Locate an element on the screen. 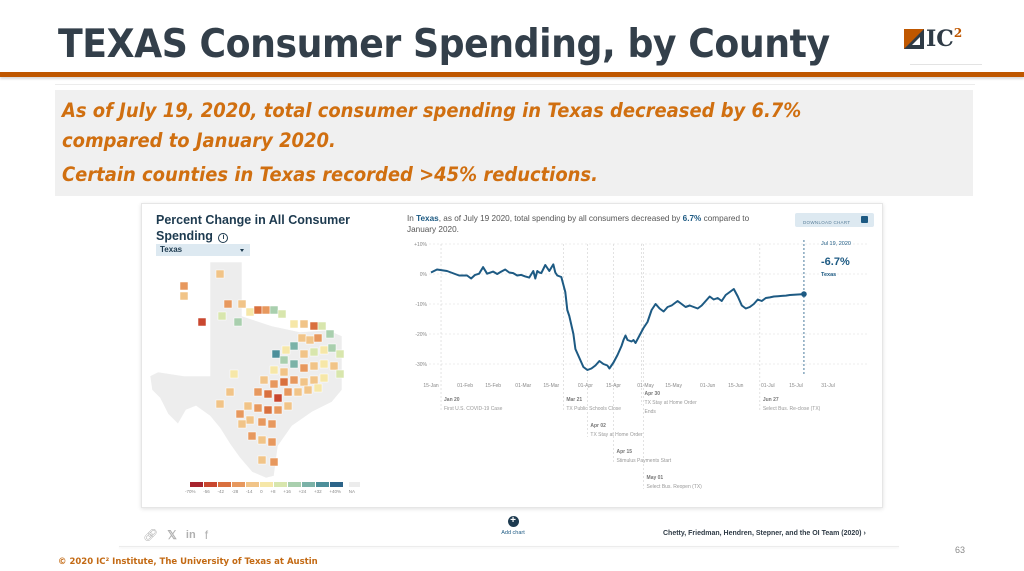  x-tick-label: 01-May is located at coordinates (645, 386).